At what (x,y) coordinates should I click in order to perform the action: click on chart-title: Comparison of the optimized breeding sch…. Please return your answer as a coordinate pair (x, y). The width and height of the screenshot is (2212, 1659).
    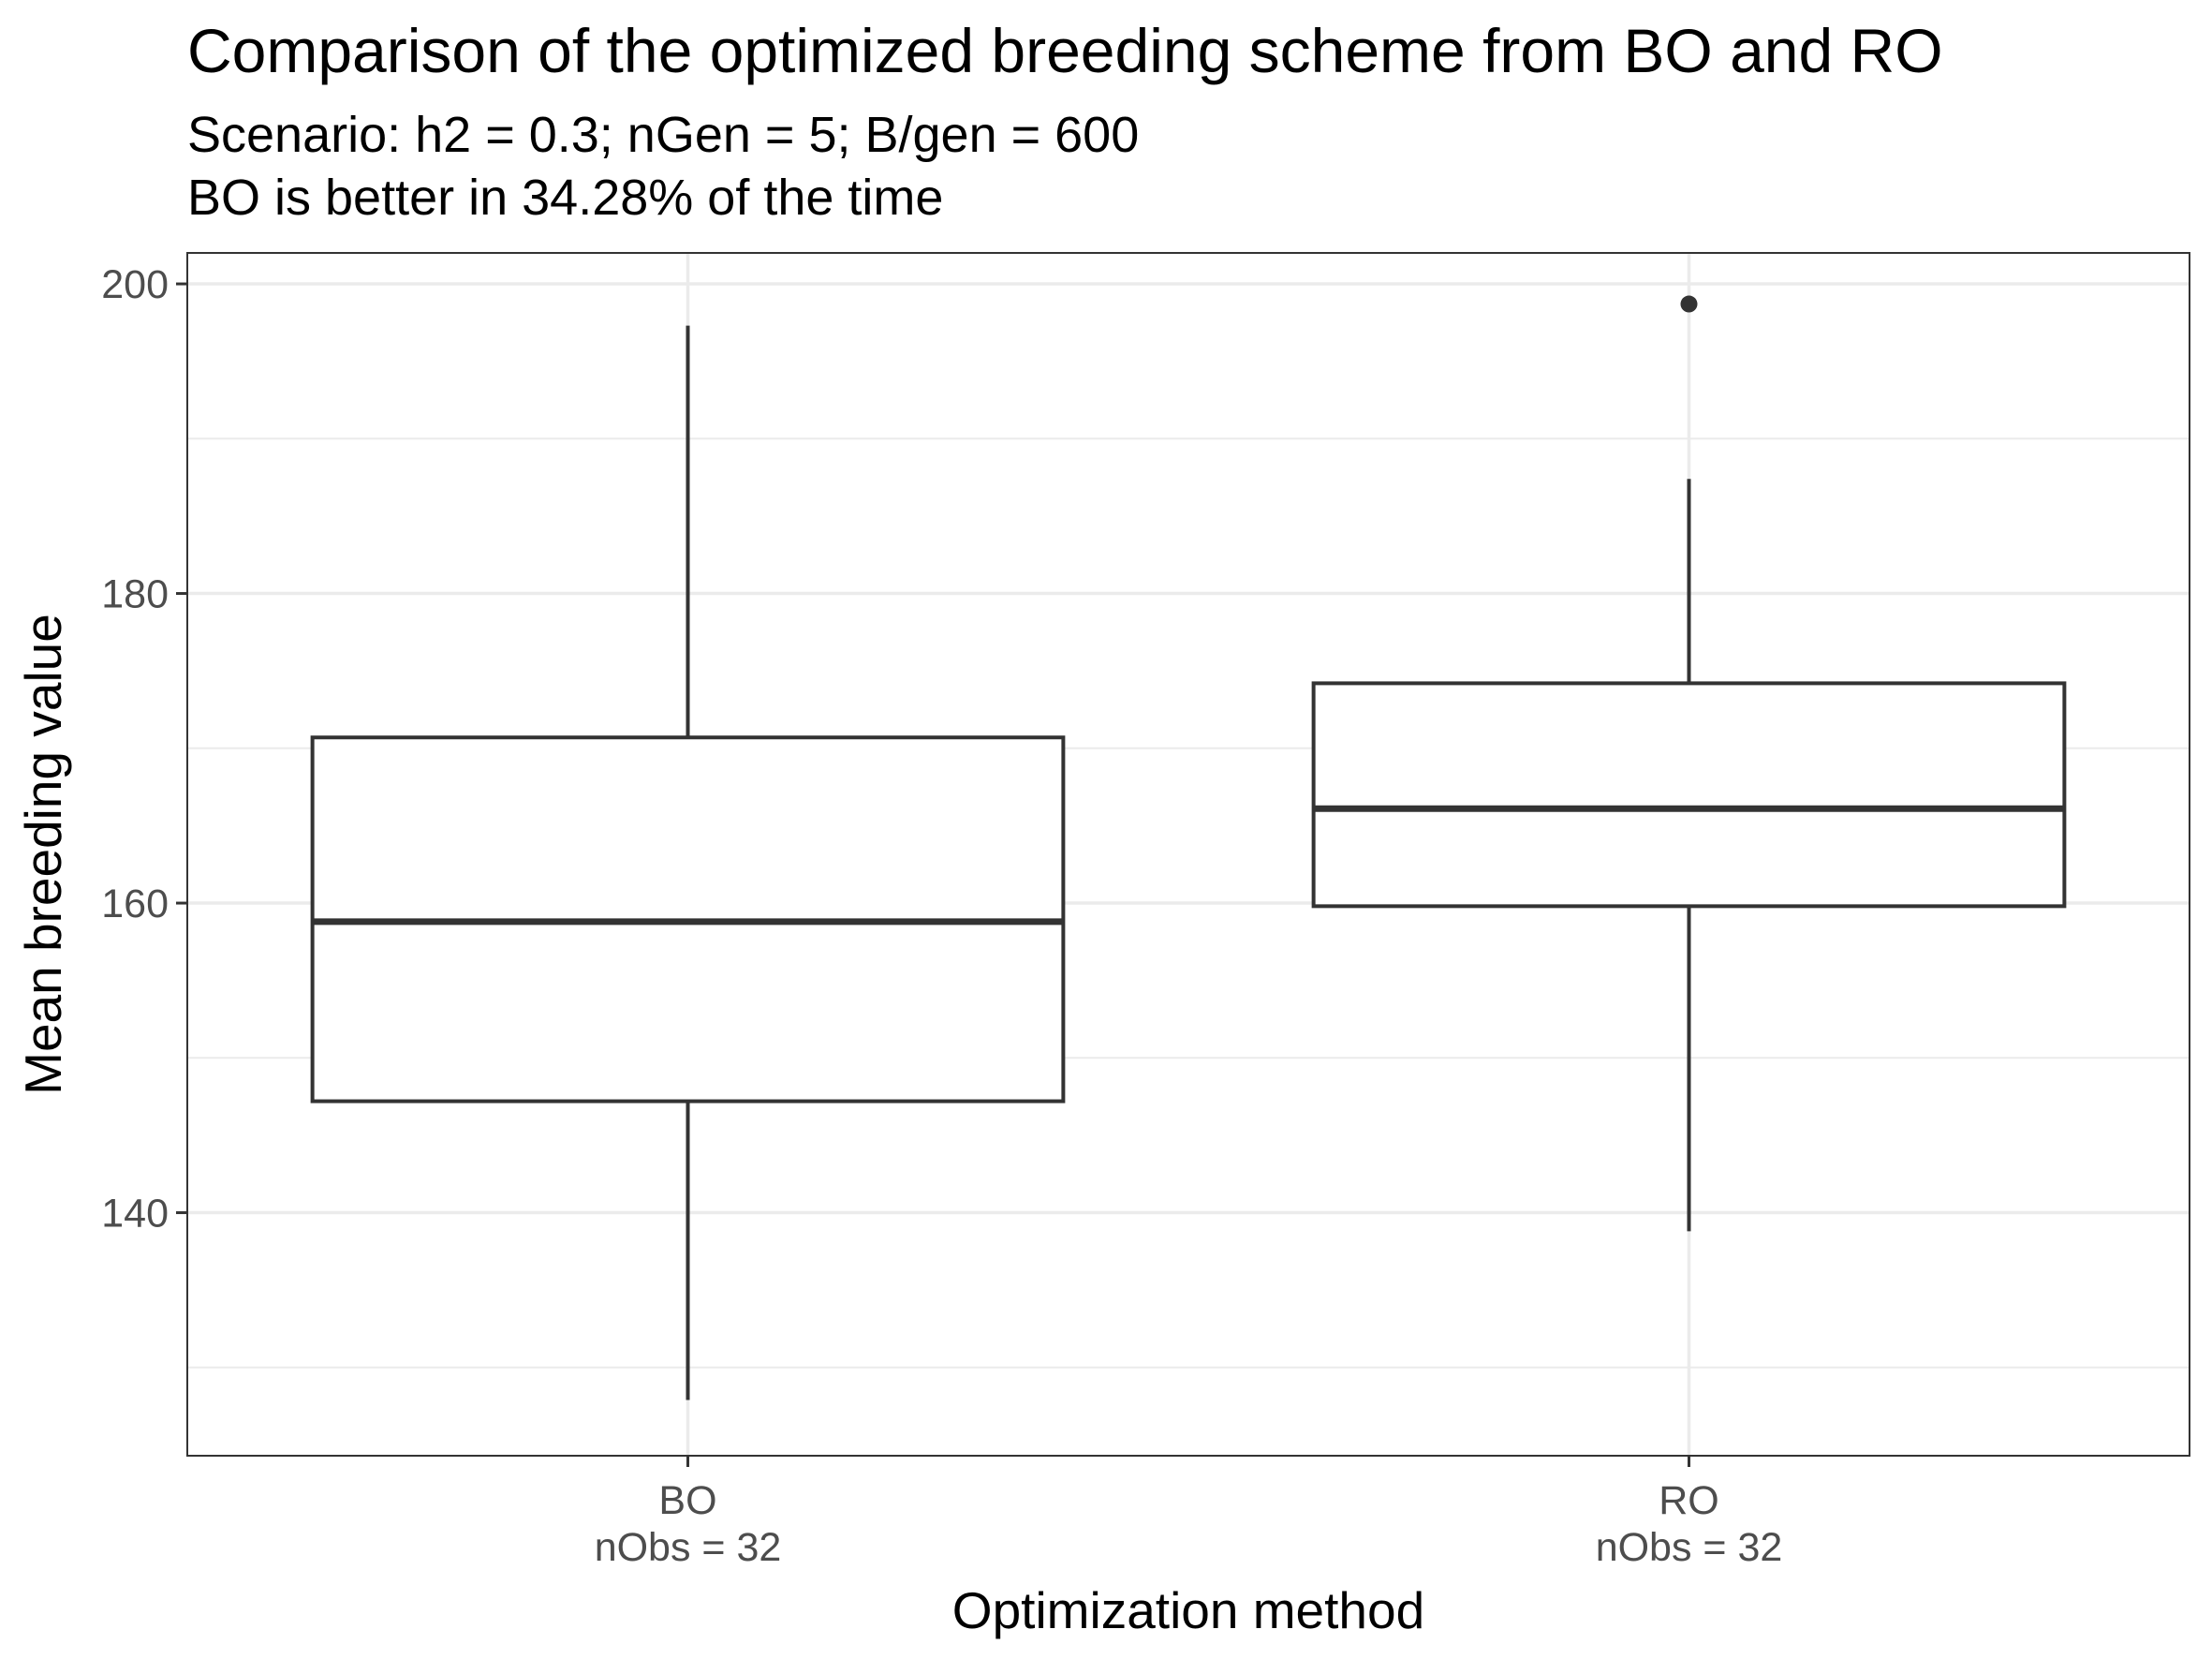
    Looking at the image, I should click on (1065, 51).